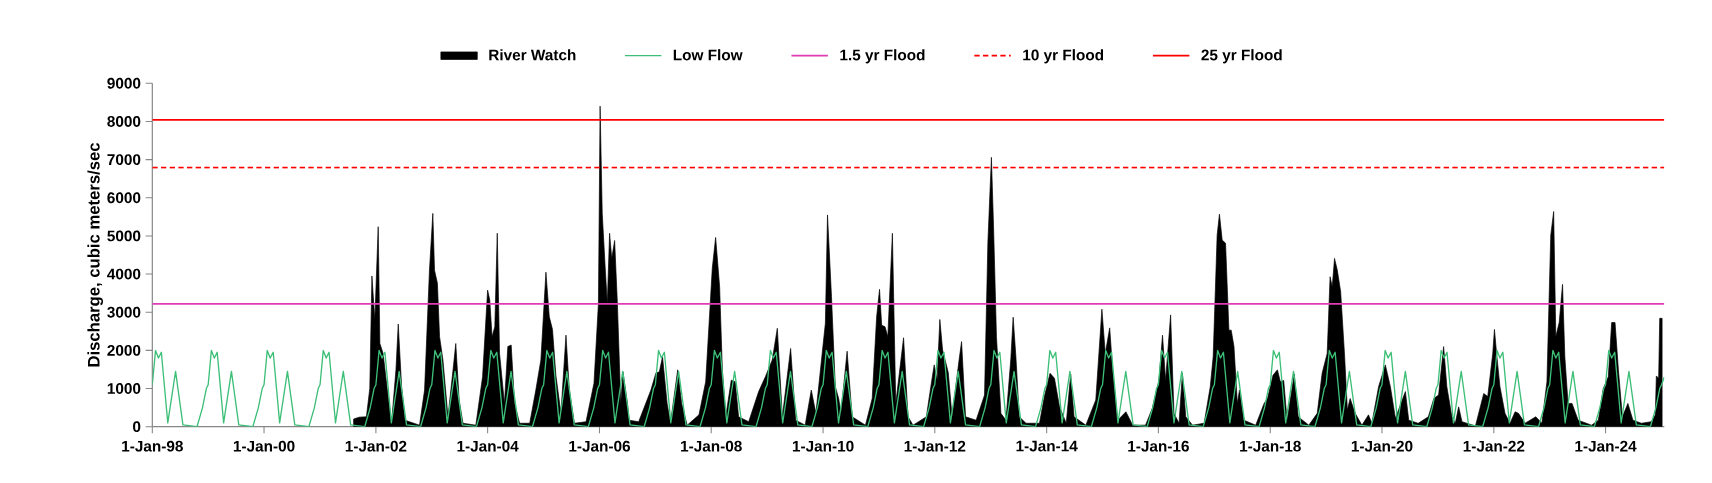 The height and width of the screenshot is (483, 1712). I want to click on y-tick-label: 5000, so click(124, 236).